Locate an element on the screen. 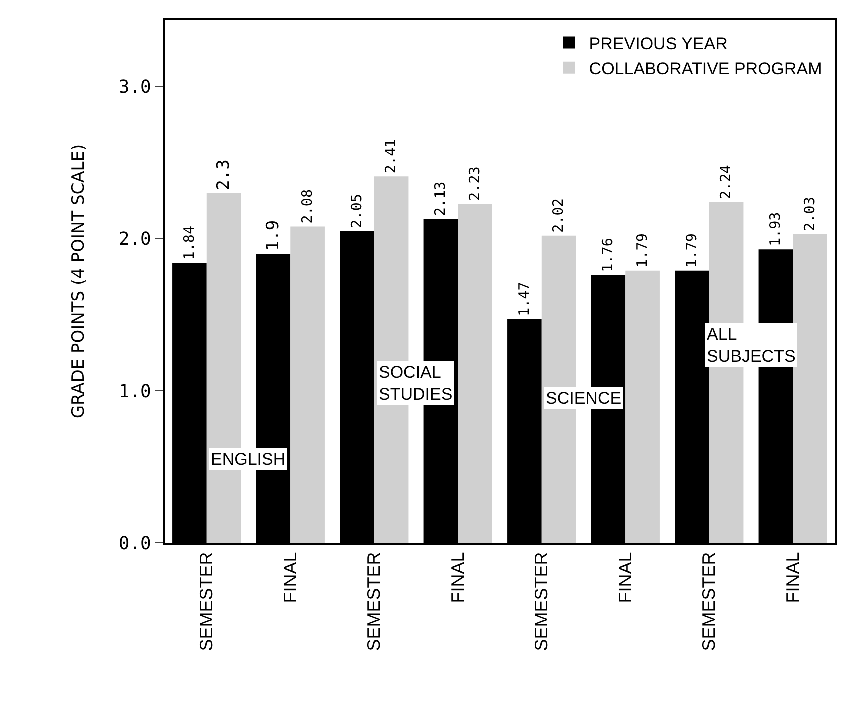 The height and width of the screenshot is (703, 844). data-label: 2.02 is located at coordinates (559, 215).